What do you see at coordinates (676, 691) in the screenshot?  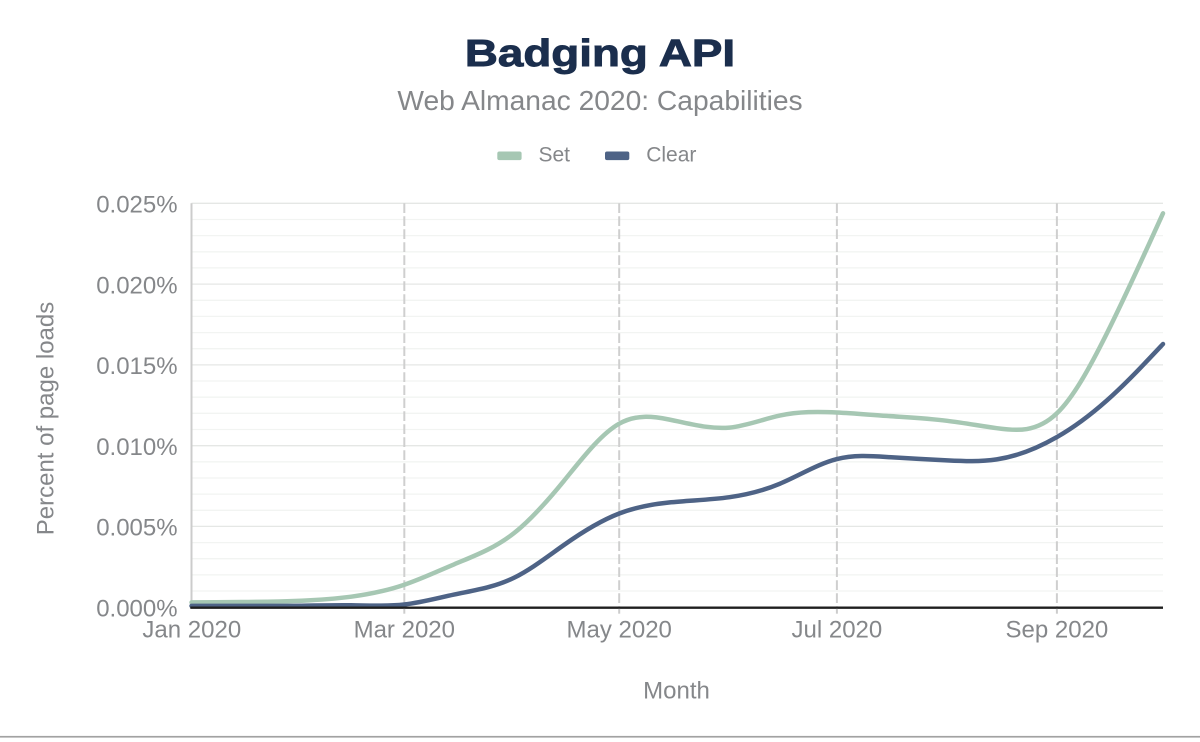 I see `svg-text: Month` at bounding box center [676, 691].